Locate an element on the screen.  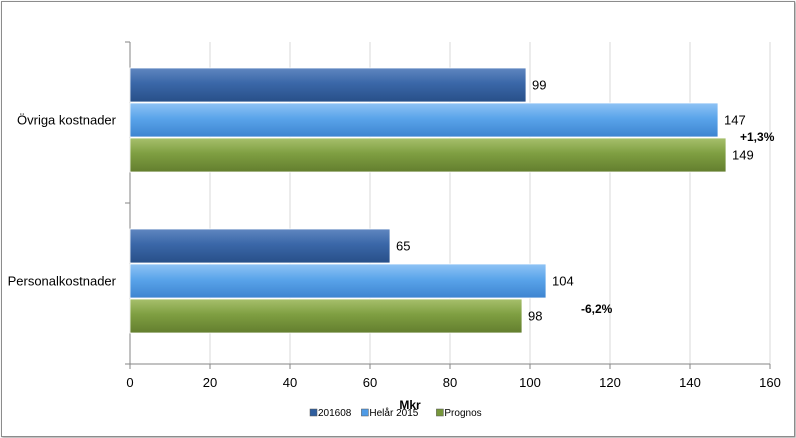
x-axis-title: Mkr is located at coordinates (410, 405).